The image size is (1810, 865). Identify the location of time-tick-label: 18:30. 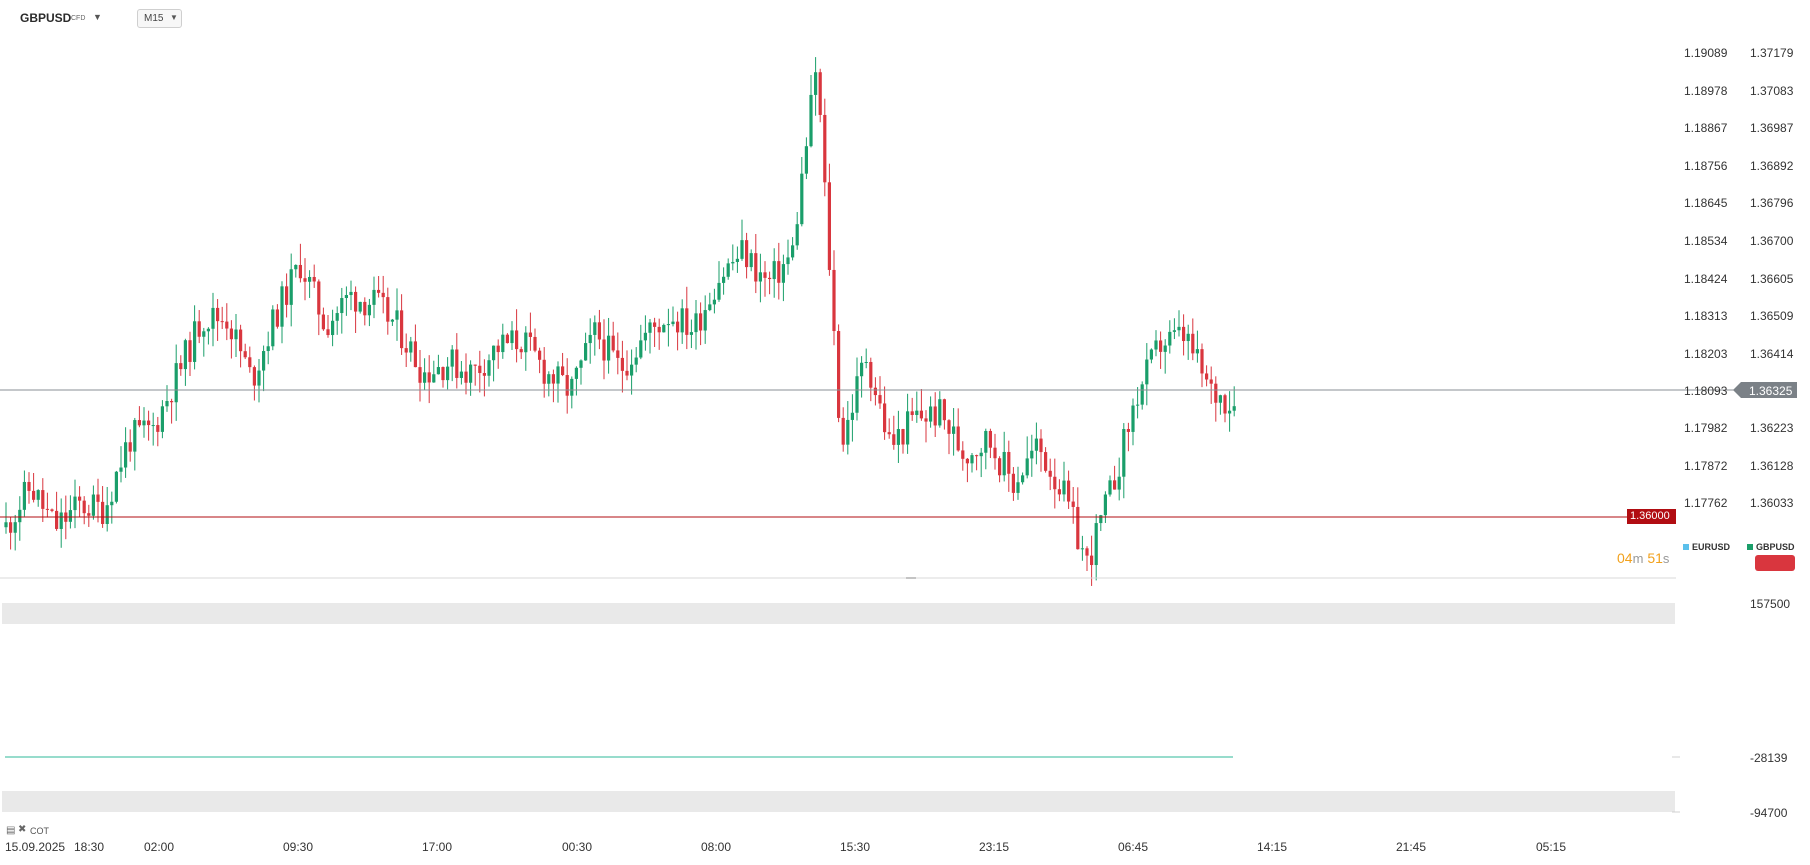
(89, 847).